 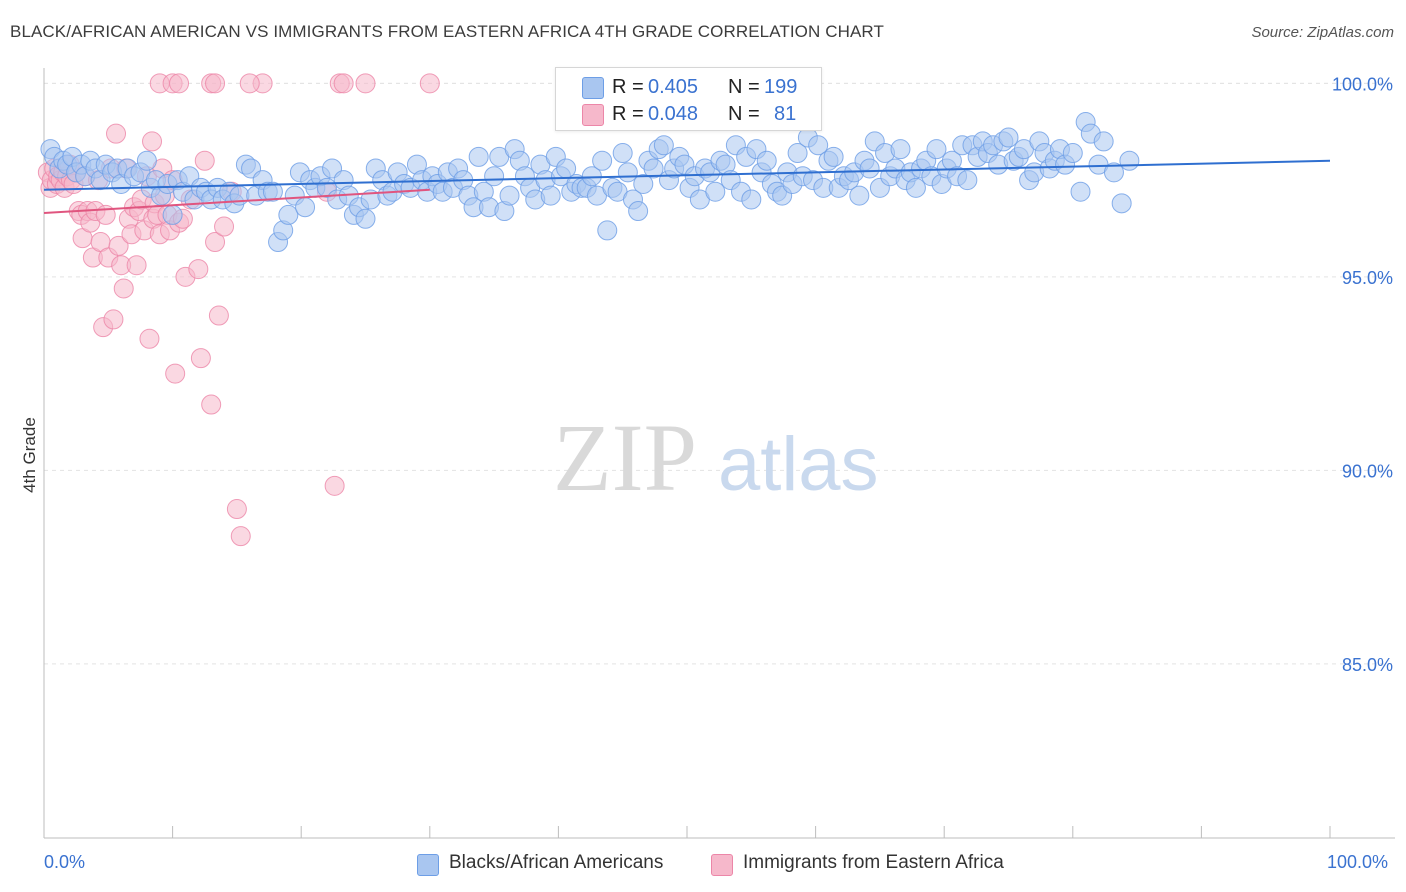 I want to click on trend-lines, so click(x=687, y=186).